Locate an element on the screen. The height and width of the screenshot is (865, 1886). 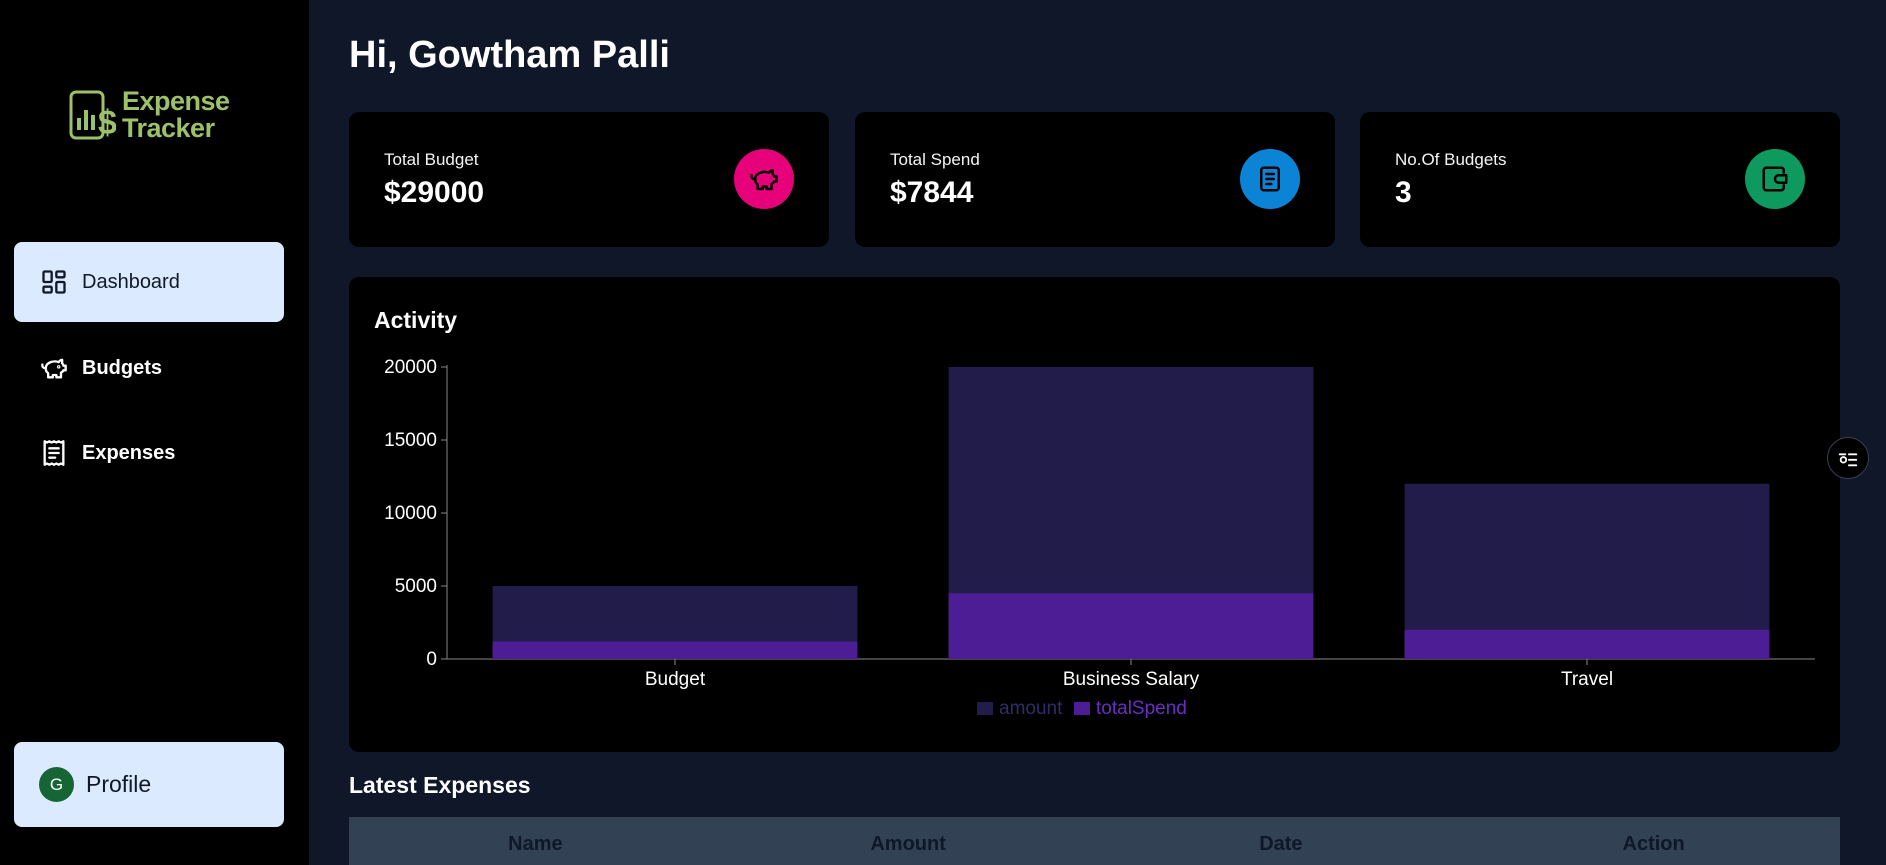
x-tick-label: Travel is located at coordinates (1587, 679).